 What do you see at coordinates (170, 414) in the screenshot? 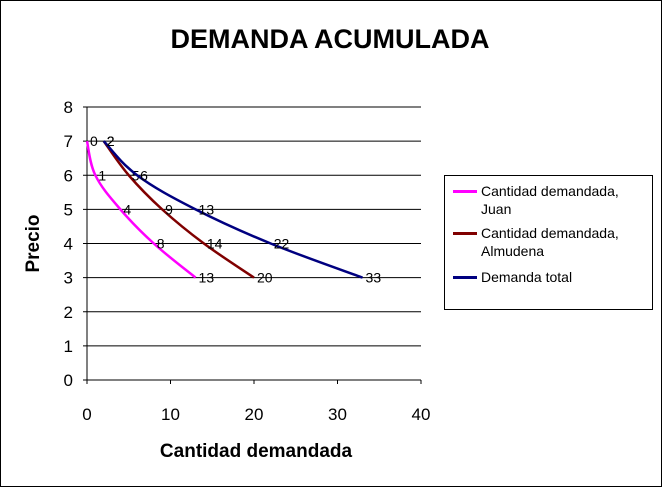
I see `x-tick-label-10: 10` at bounding box center [170, 414].